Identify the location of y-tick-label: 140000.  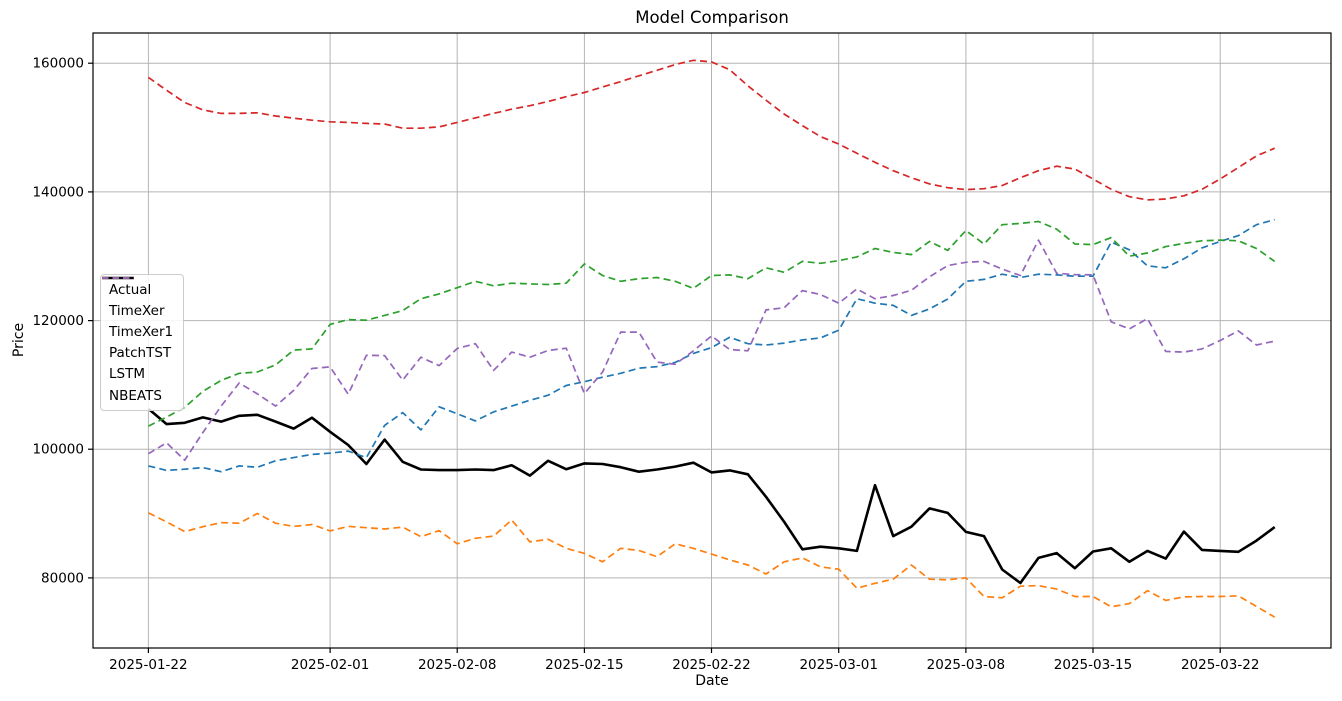
(58, 192).